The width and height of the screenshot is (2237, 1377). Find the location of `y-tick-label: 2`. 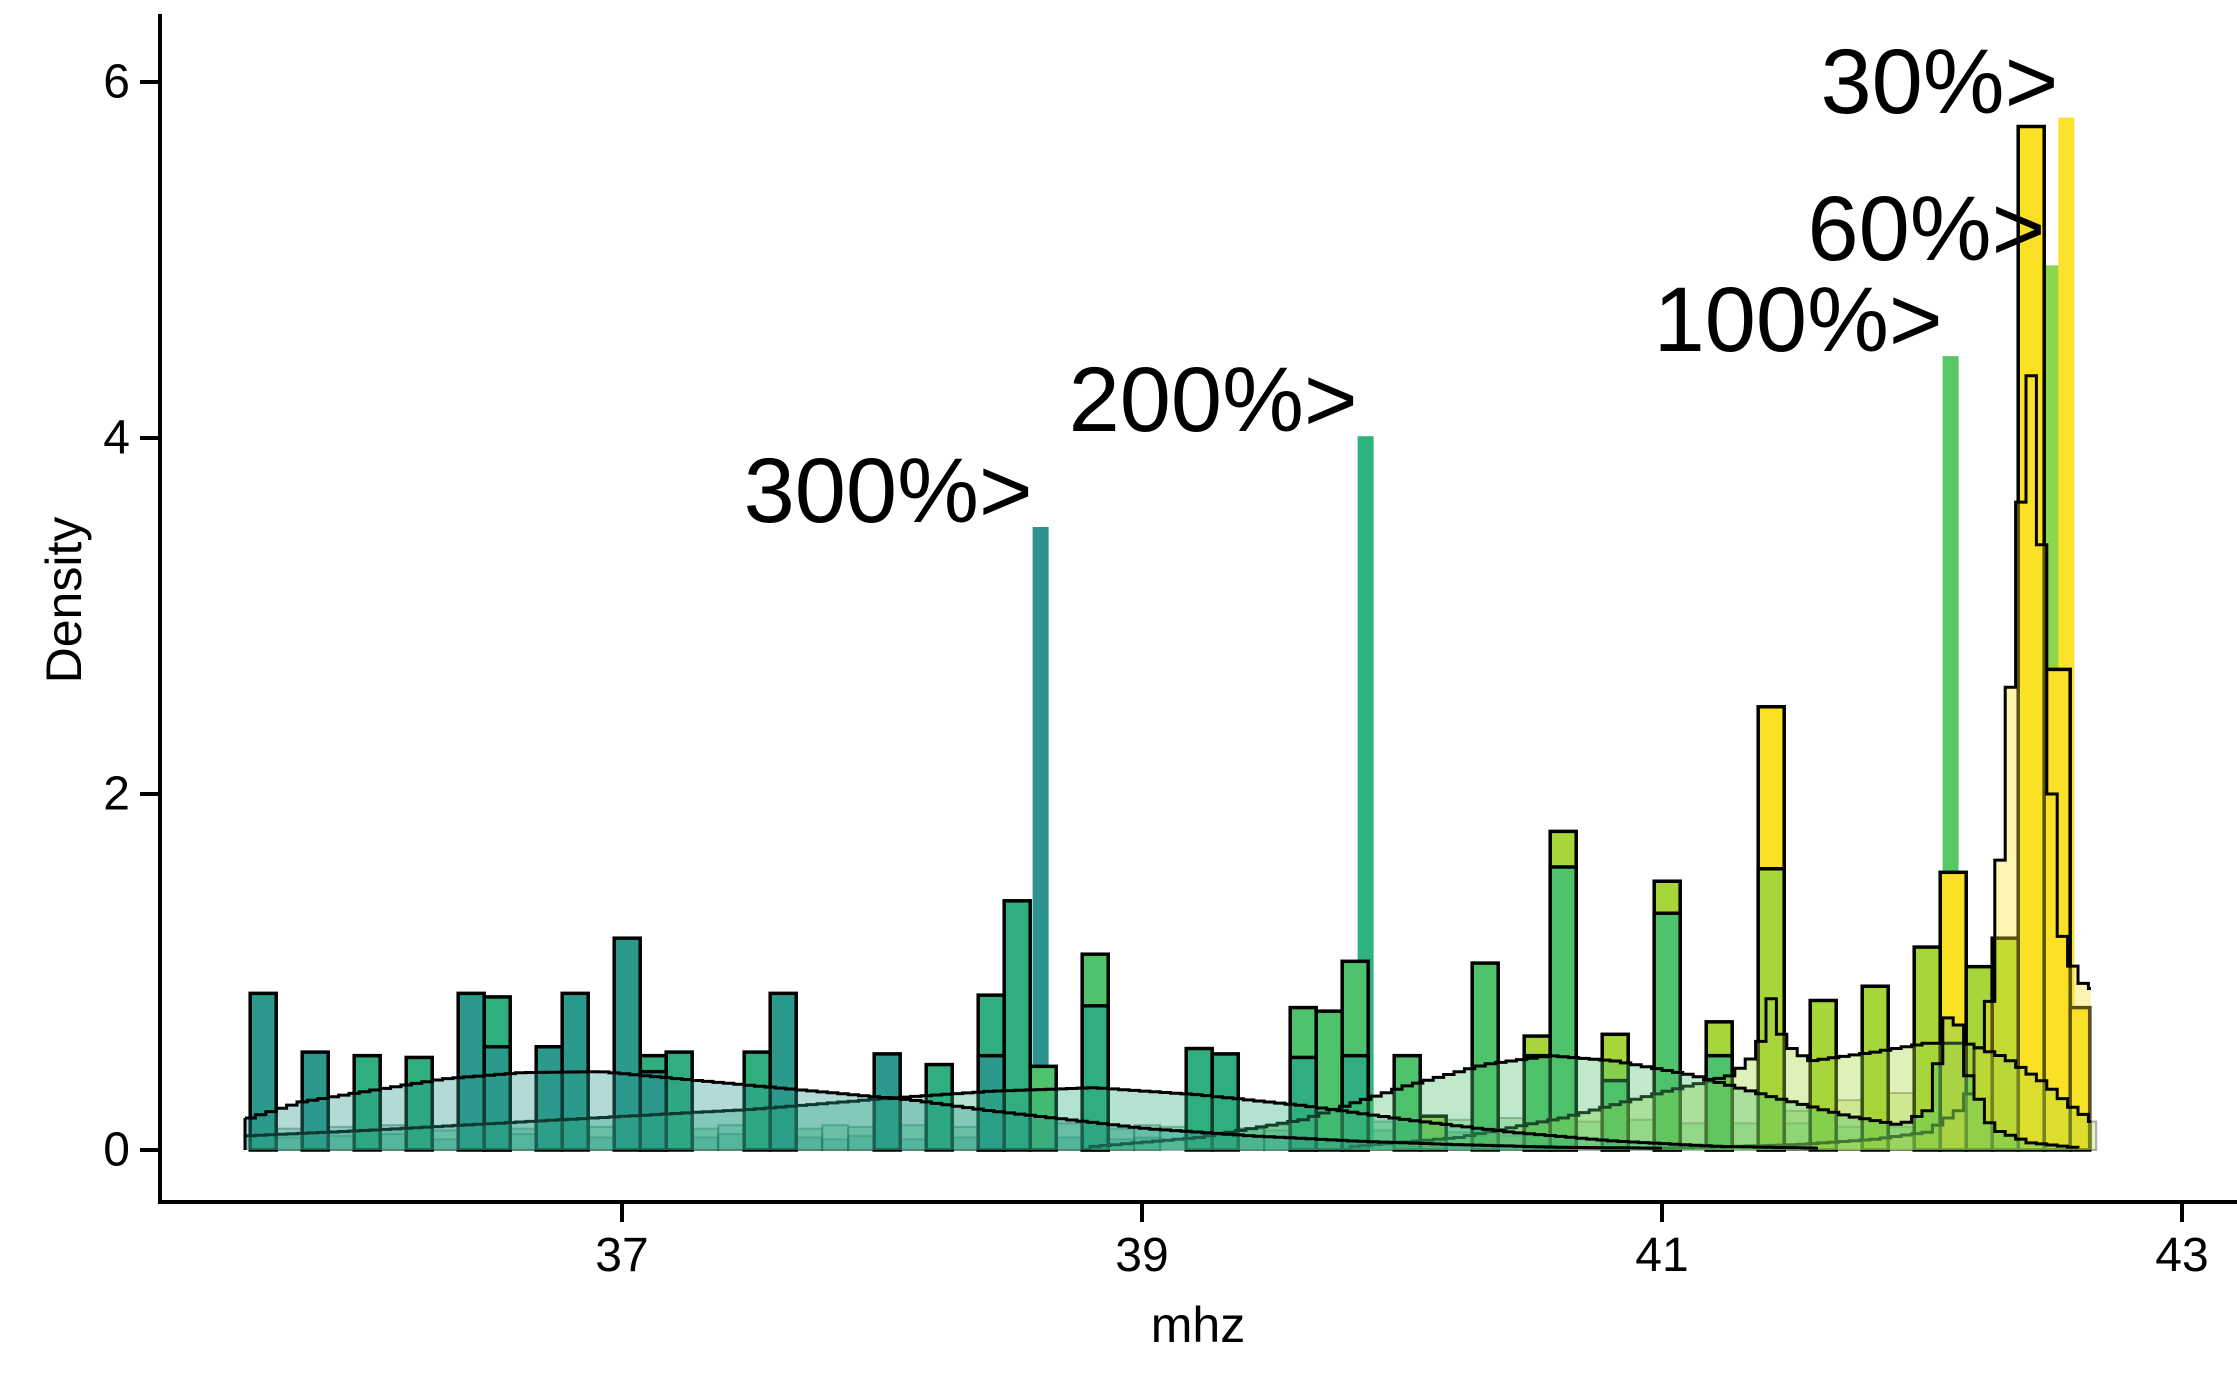

y-tick-label: 2 is located at coordinates (116, 794).